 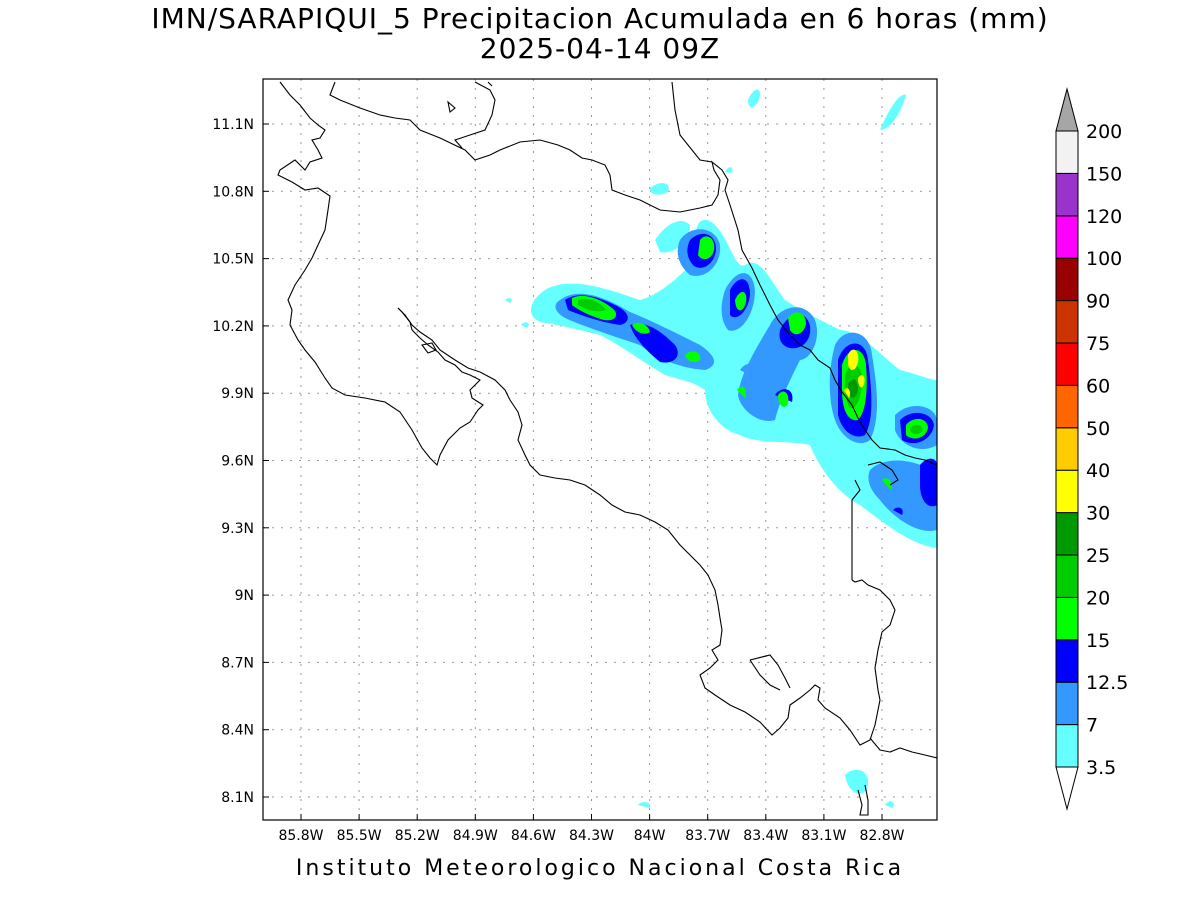 I want to click on map-datetime: 2025-04-14 09Z, so click(x=600, y=48).